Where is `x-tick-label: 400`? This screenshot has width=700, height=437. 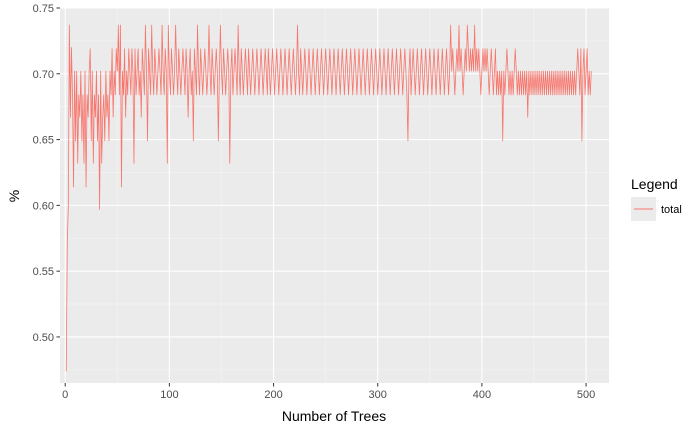 x-tick-label: 400 is located at coordinates (482, 395).